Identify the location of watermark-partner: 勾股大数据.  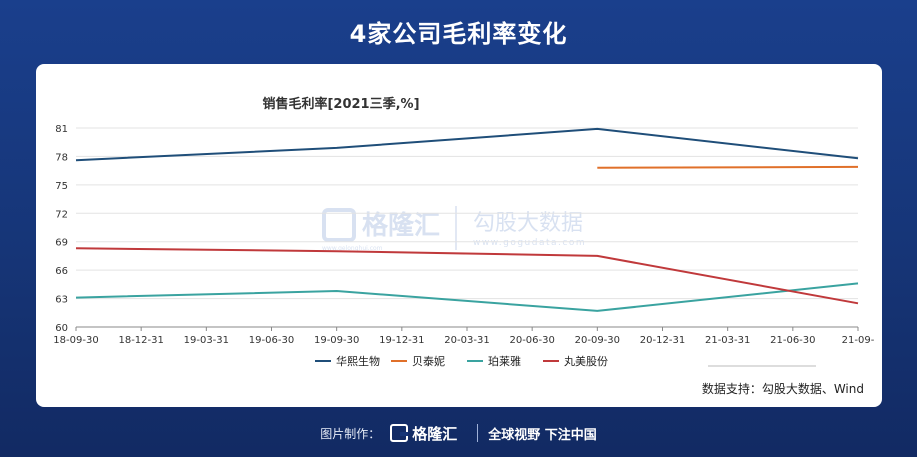
(528, 223).